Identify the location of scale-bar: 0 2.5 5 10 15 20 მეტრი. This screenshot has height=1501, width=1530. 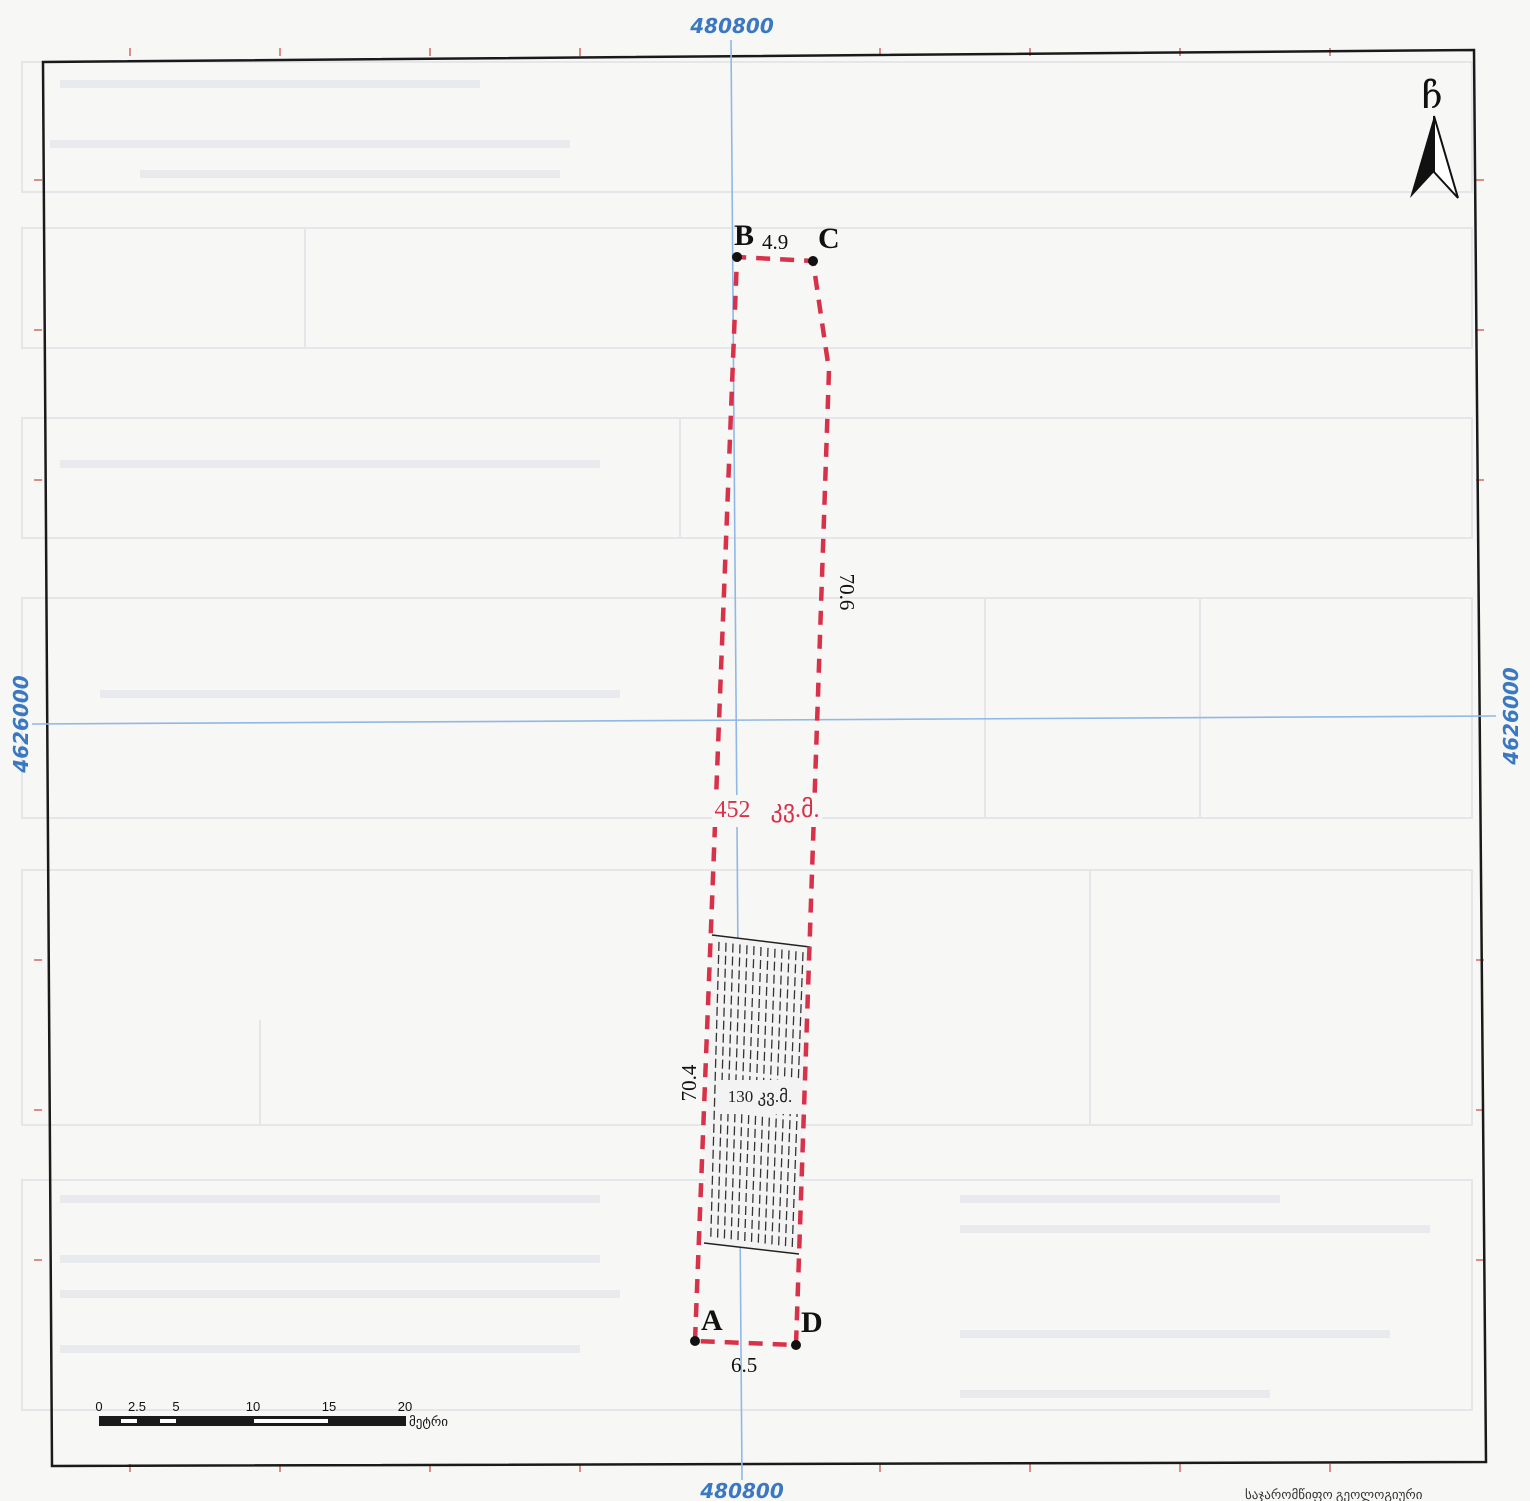
(271, 1414).